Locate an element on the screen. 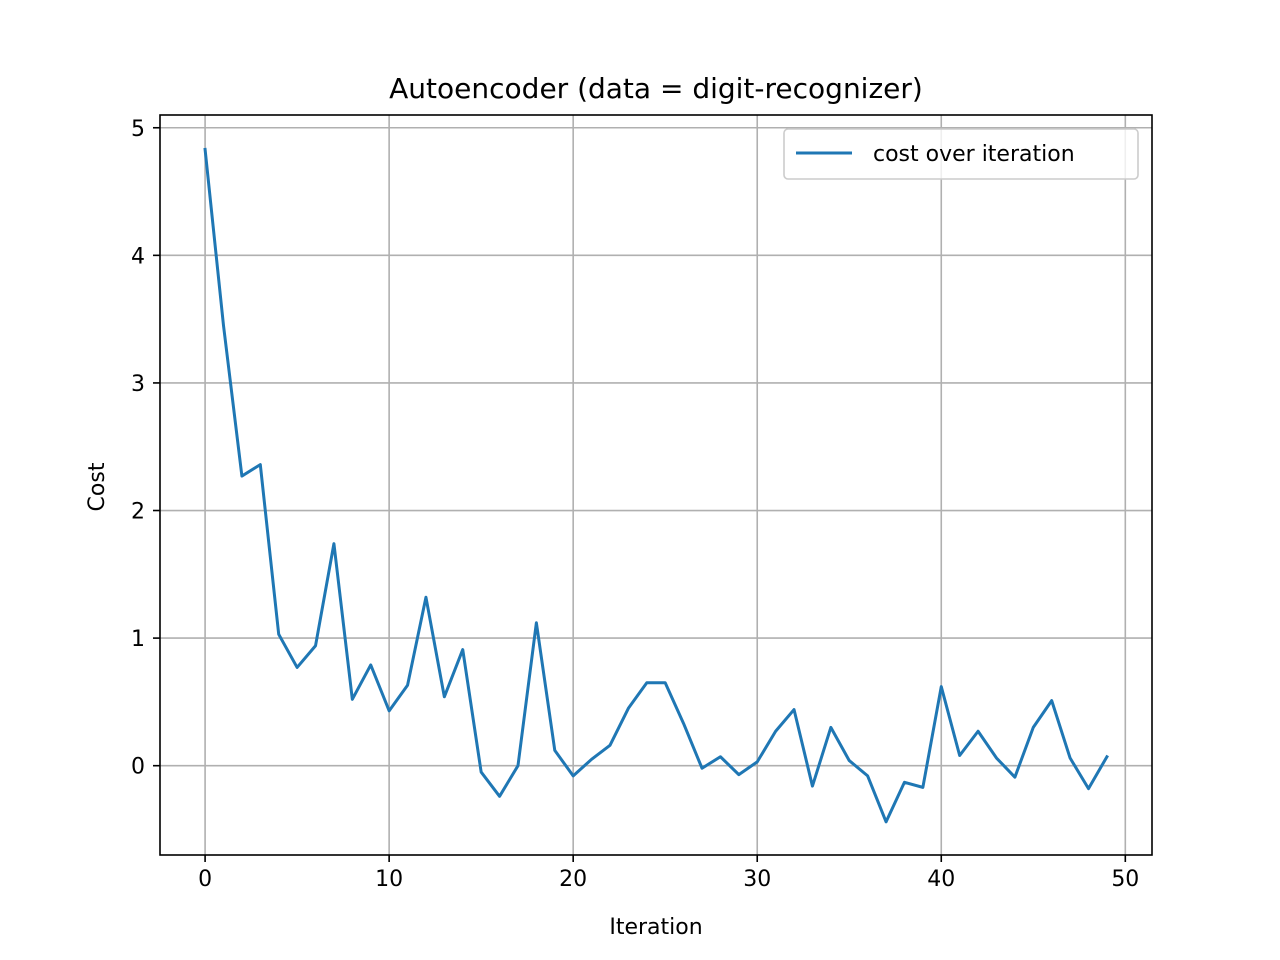 The width and height of the screenshot is (1280, 960). x-tick-label: 40 is located at coordinates (941, 879).